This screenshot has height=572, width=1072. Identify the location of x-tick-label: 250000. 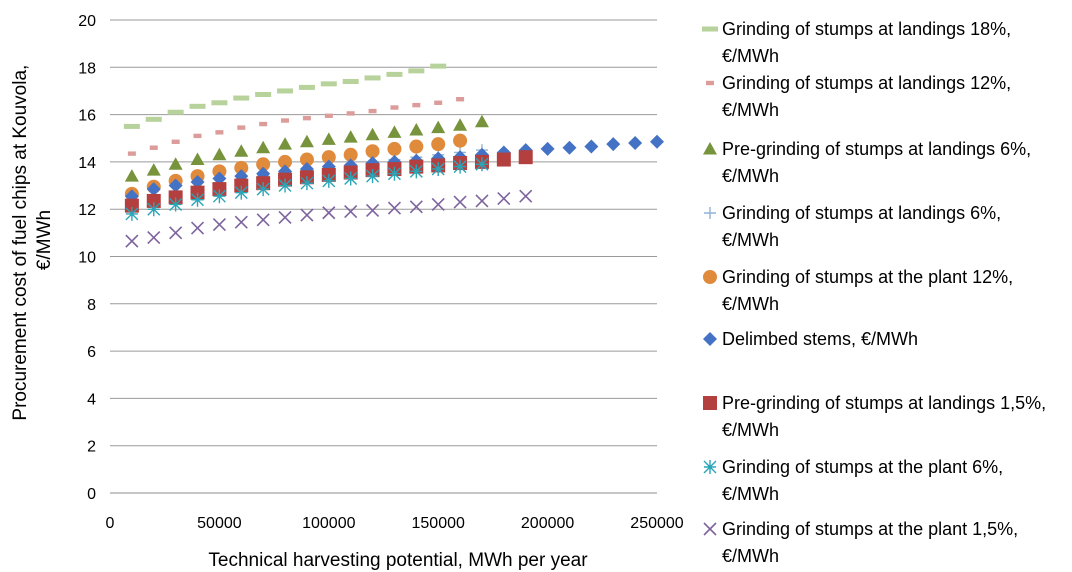
(656, 523).